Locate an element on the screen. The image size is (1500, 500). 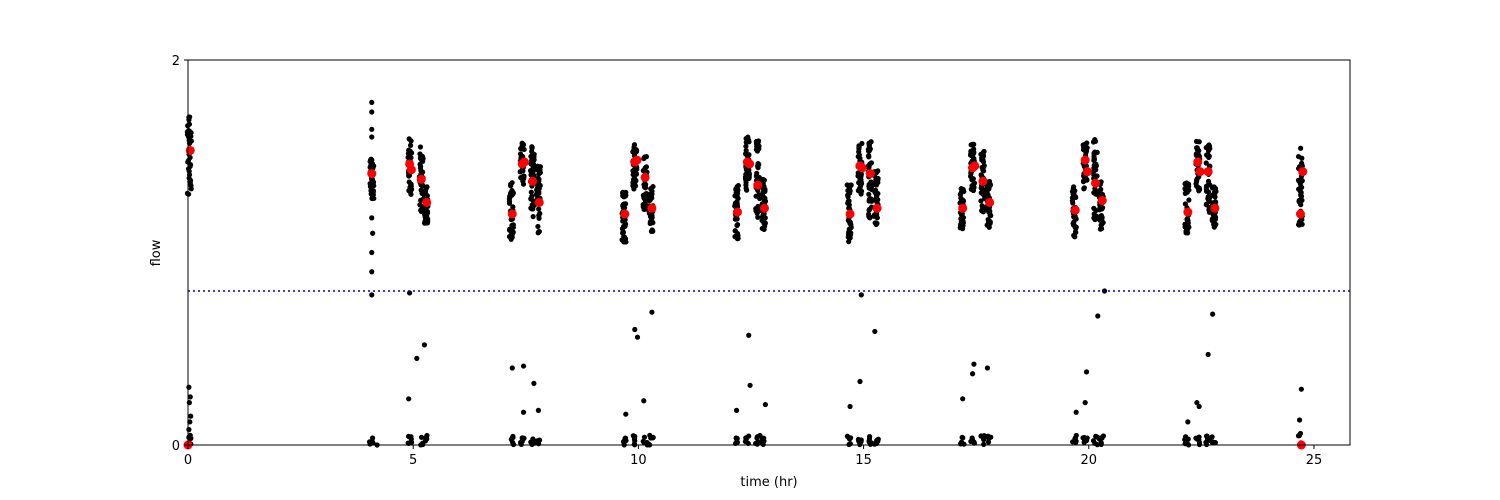
x-tick-label: 20 is located at coordinates (1089, 460).